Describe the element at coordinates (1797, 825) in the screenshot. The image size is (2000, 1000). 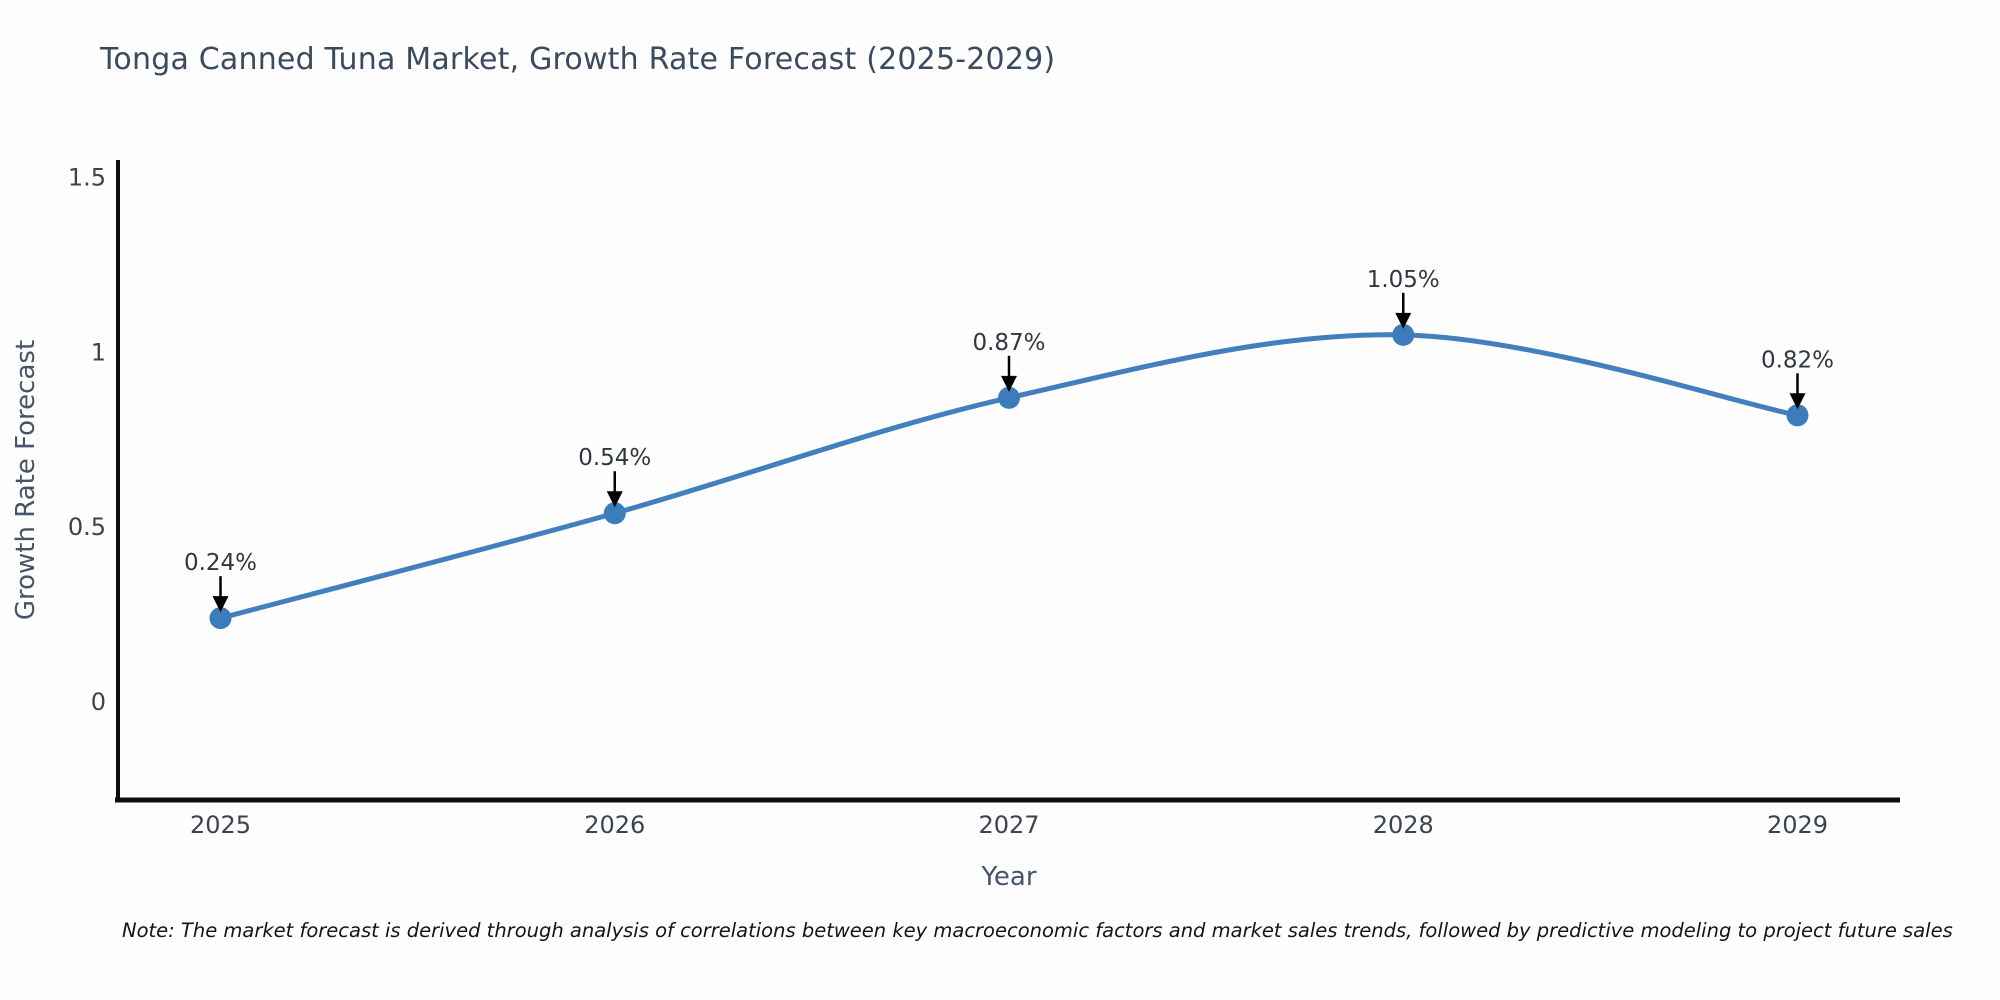
I see `x-axis-tick-label: 2029` at that location.